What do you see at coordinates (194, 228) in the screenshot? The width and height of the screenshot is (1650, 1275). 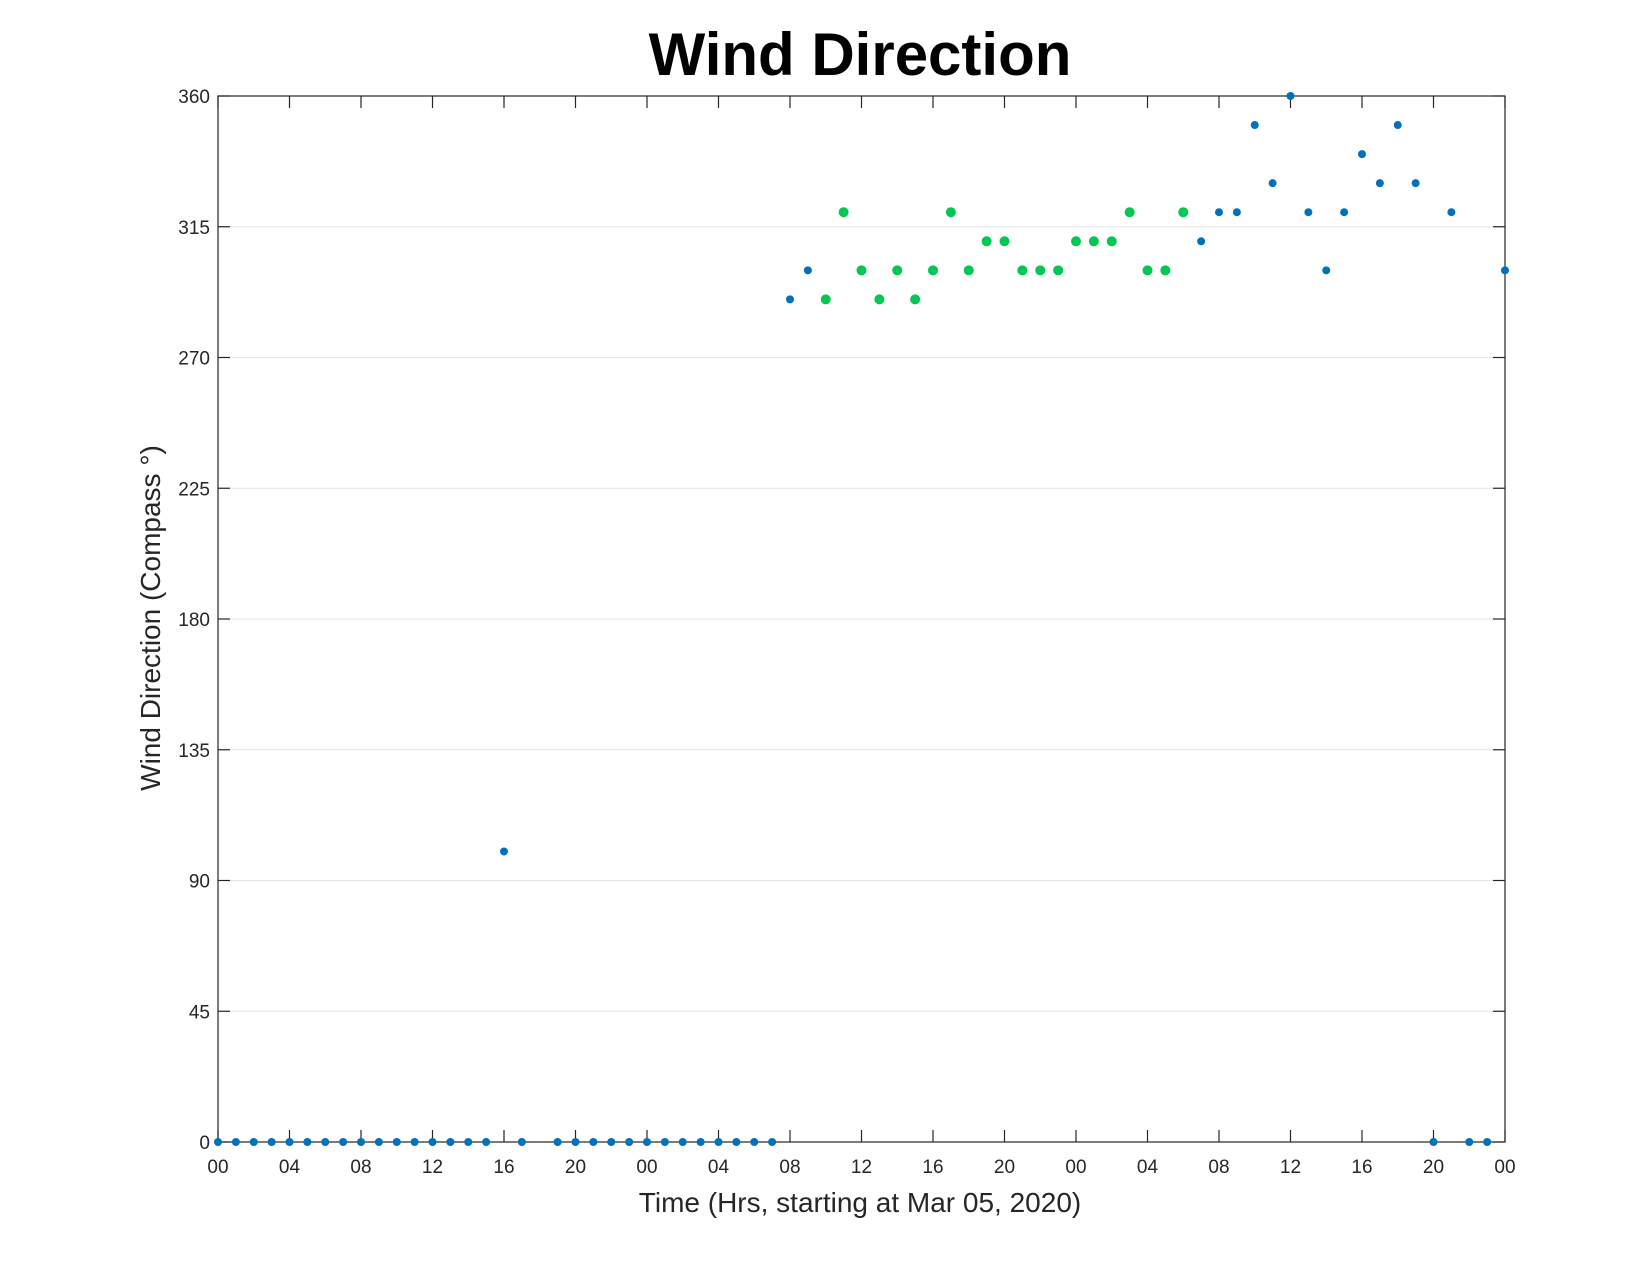 I see `y-tick-label: 315` at bounding box center [194, 228].